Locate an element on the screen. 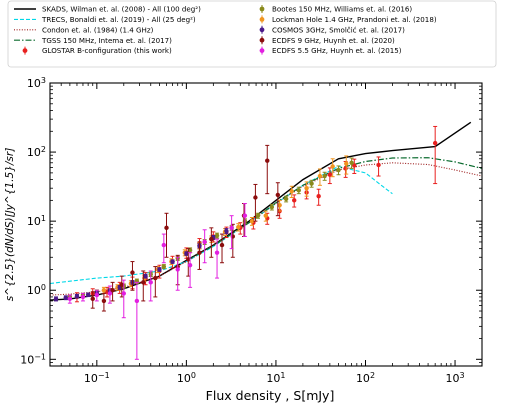  y-tick-label-3: 102 is located at coordinates (36, 152).